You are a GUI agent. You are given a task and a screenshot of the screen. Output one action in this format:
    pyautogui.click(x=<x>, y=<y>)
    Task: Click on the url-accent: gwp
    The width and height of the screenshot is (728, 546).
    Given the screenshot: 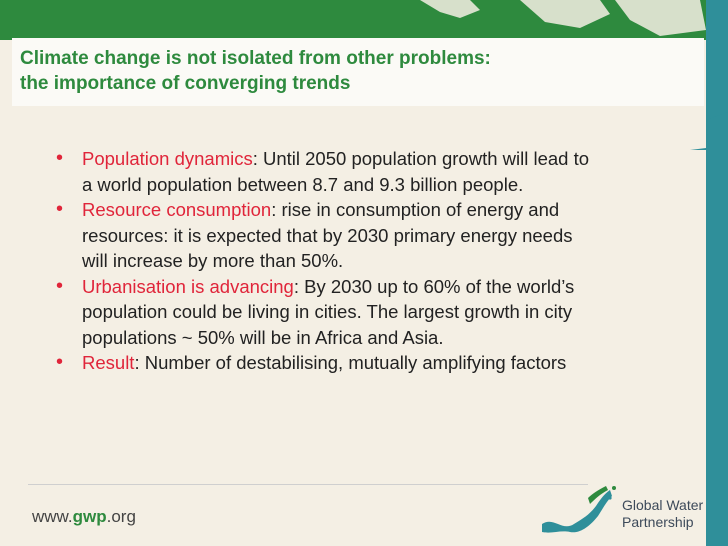 What is the action you would take?
    pyautogui.click(x=89, y=516)
    